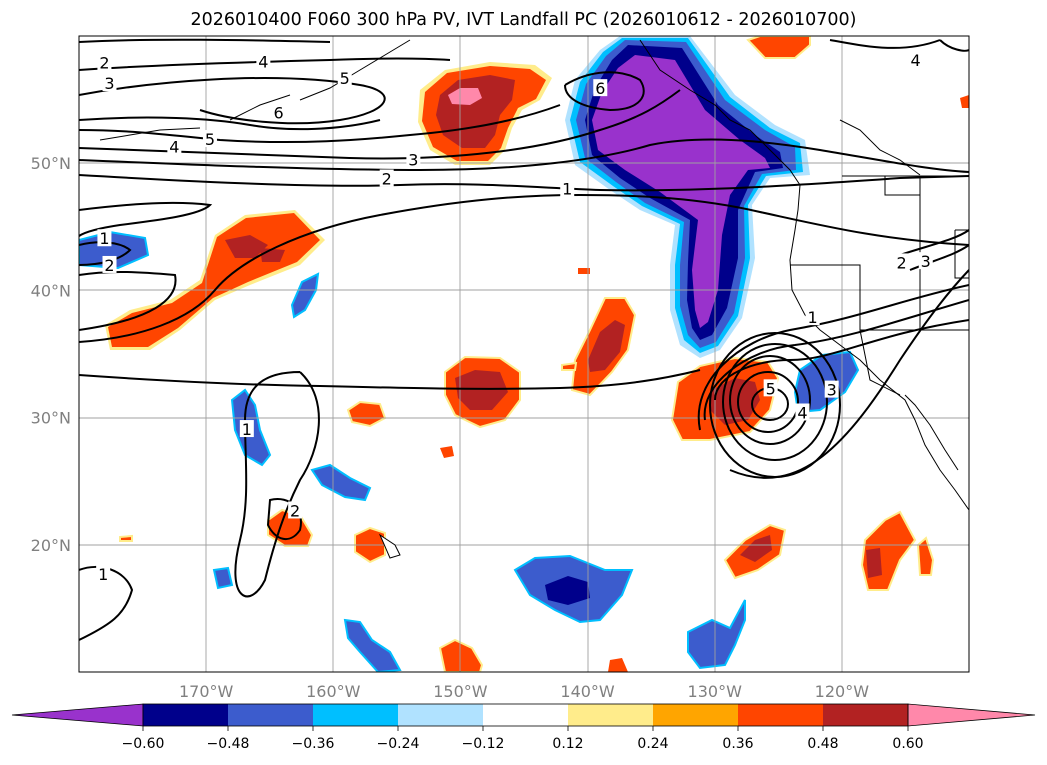  I want to click on colorbar-tick-label: 0.24, so click(652, 744).